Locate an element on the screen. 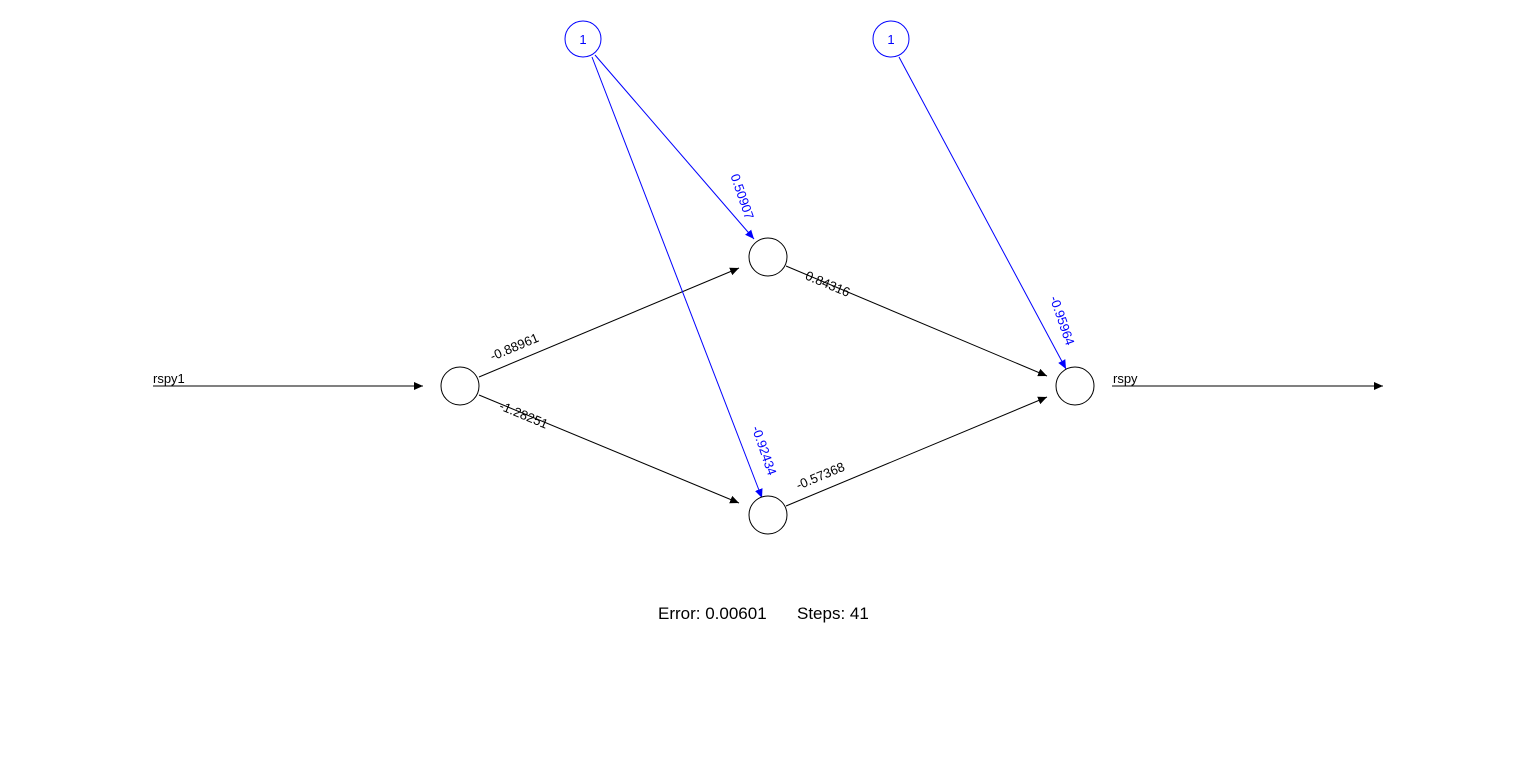  edge-bias1-h2 is located at coordinates (677, 277).